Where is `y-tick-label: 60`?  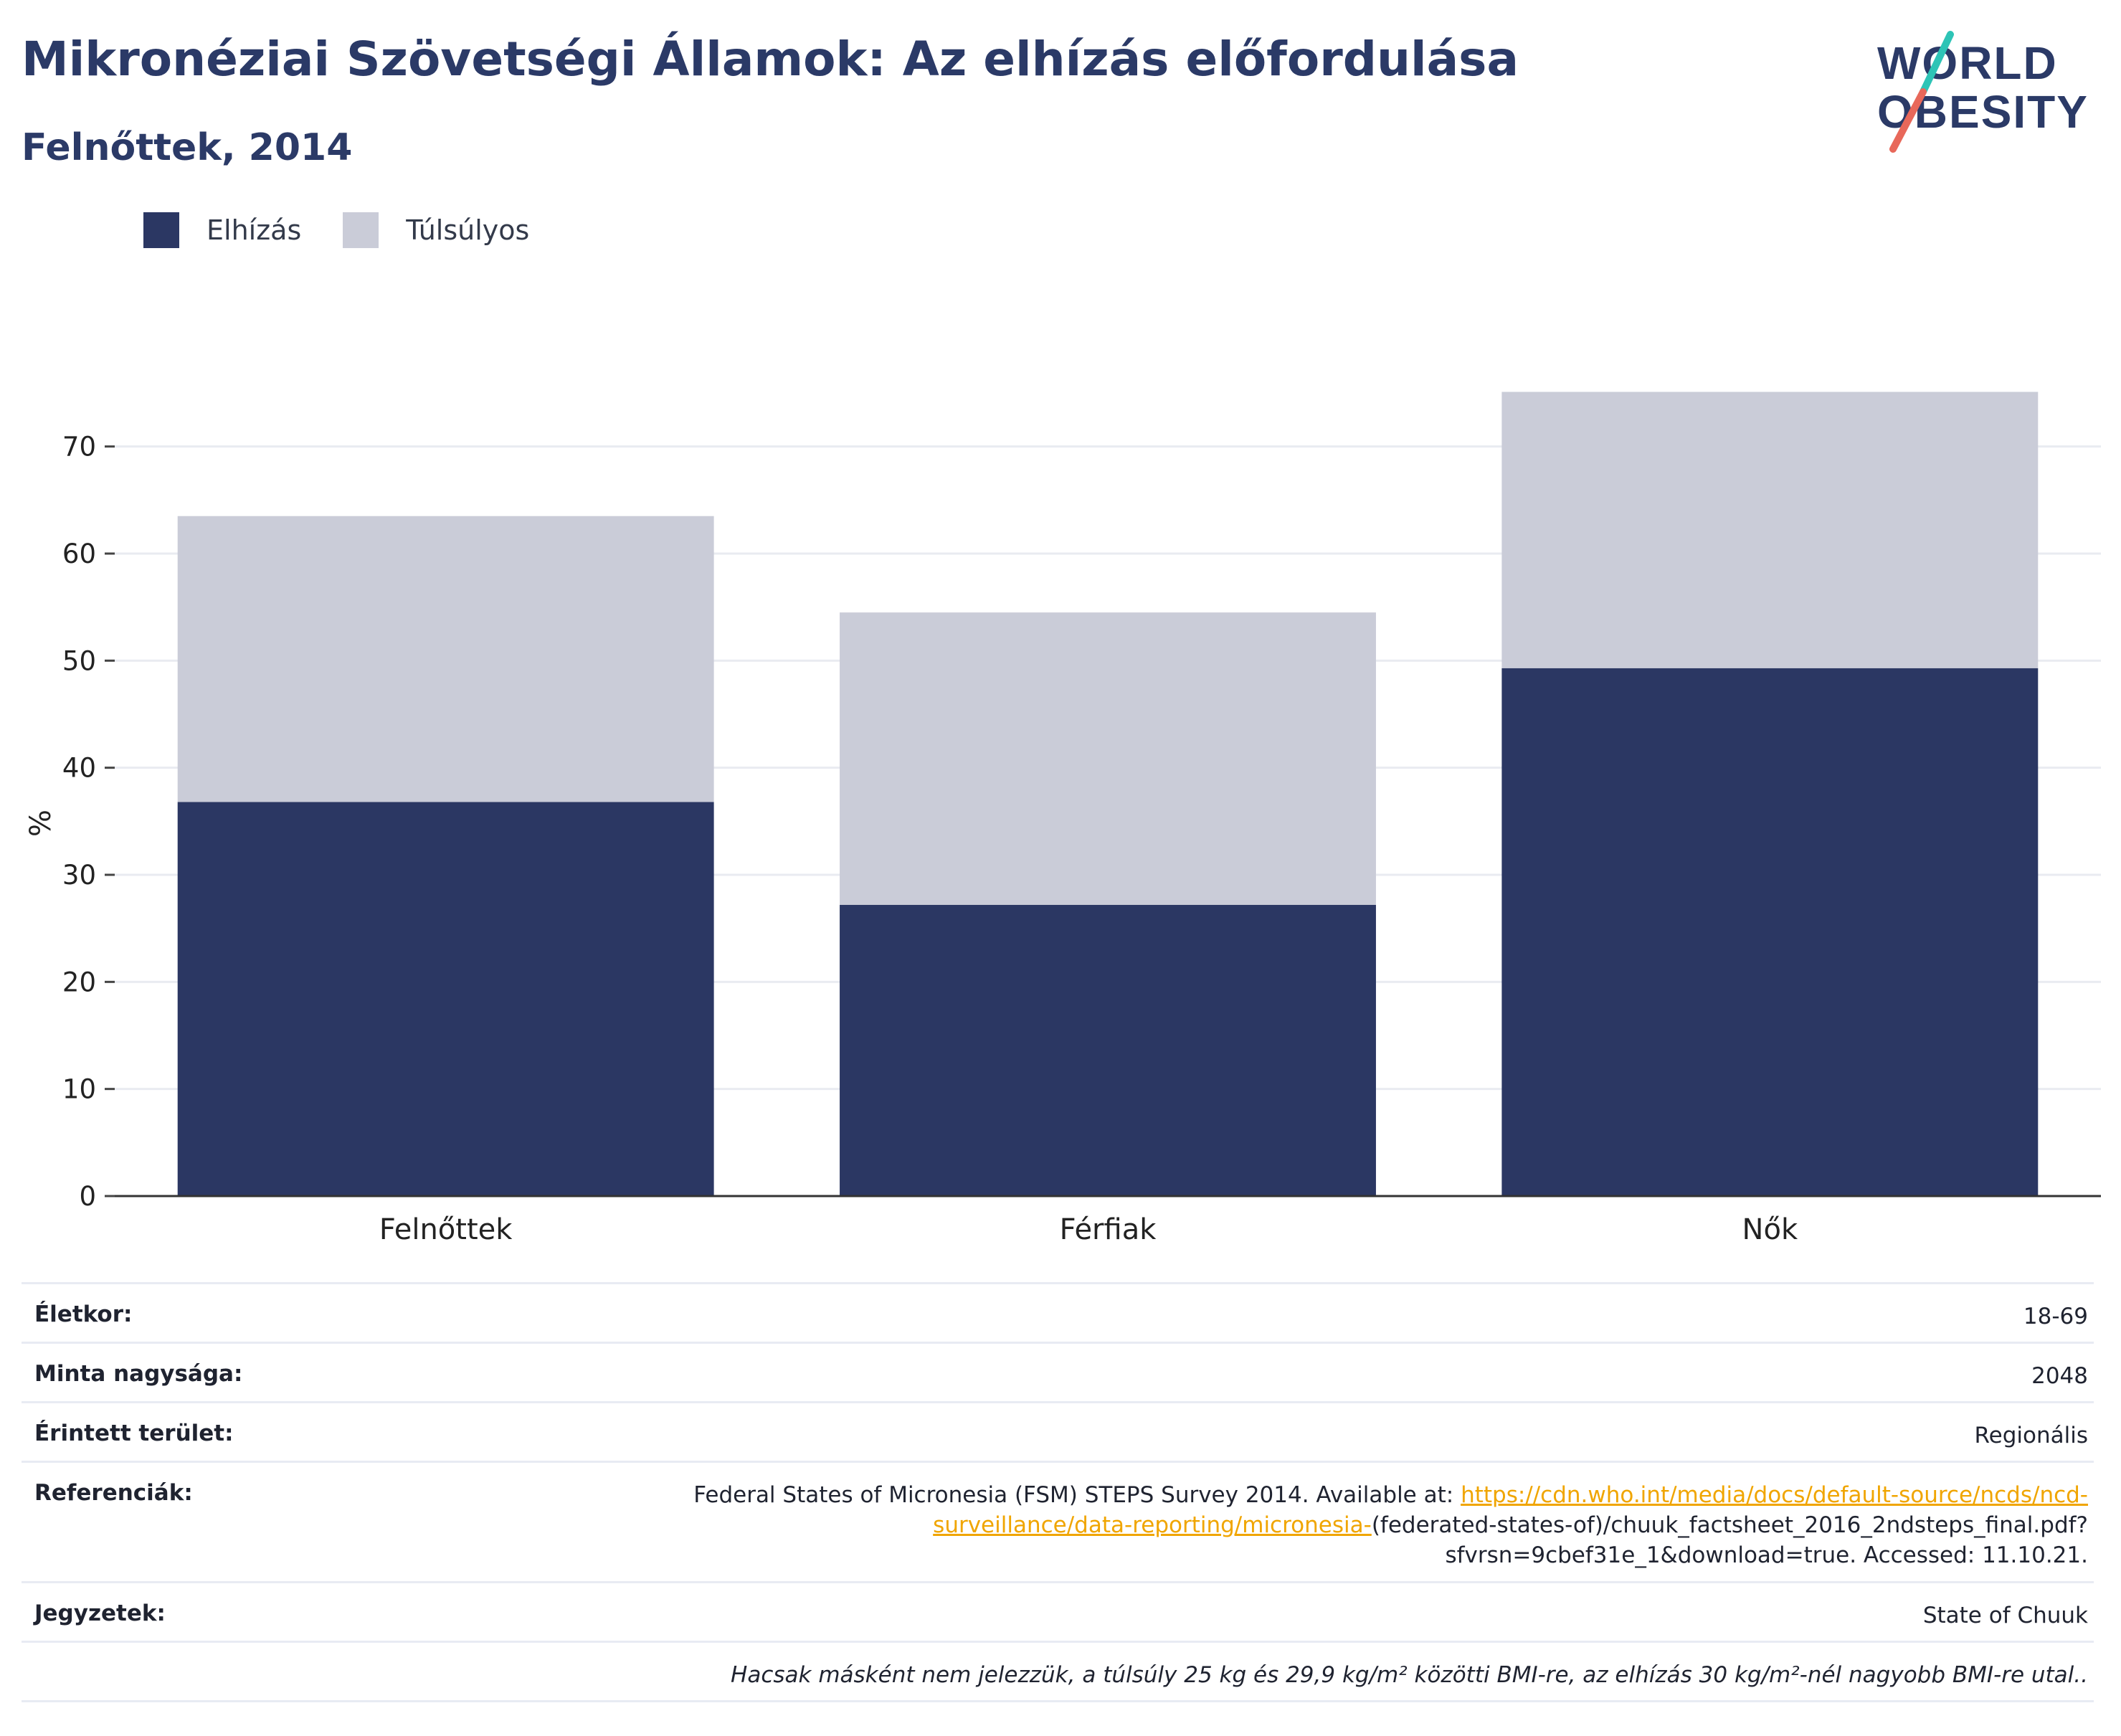
y-tick-label: 60 is located at coordinates (79, 554).